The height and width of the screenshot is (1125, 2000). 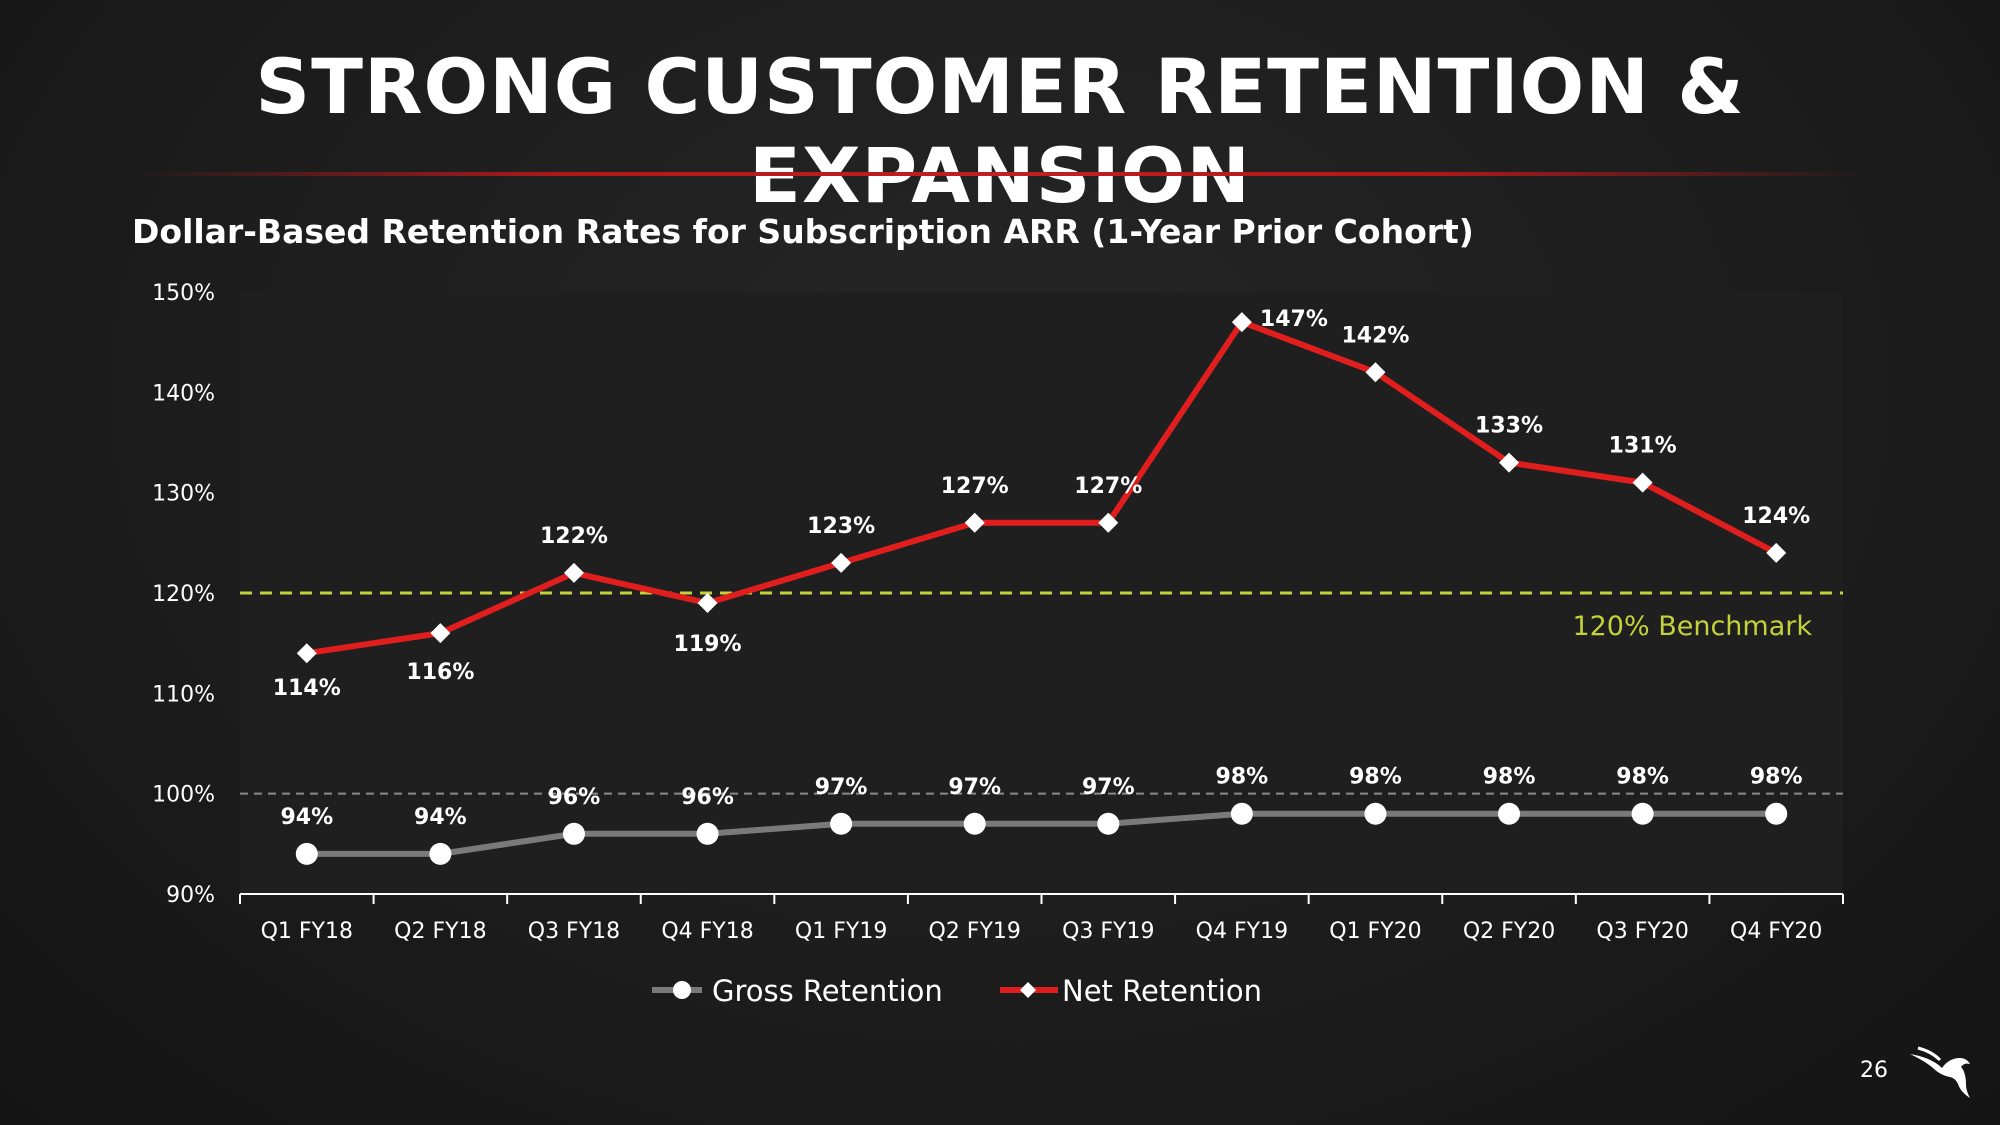 I want to click on net-retention-label: 147%, so click(x=1294, y=319).